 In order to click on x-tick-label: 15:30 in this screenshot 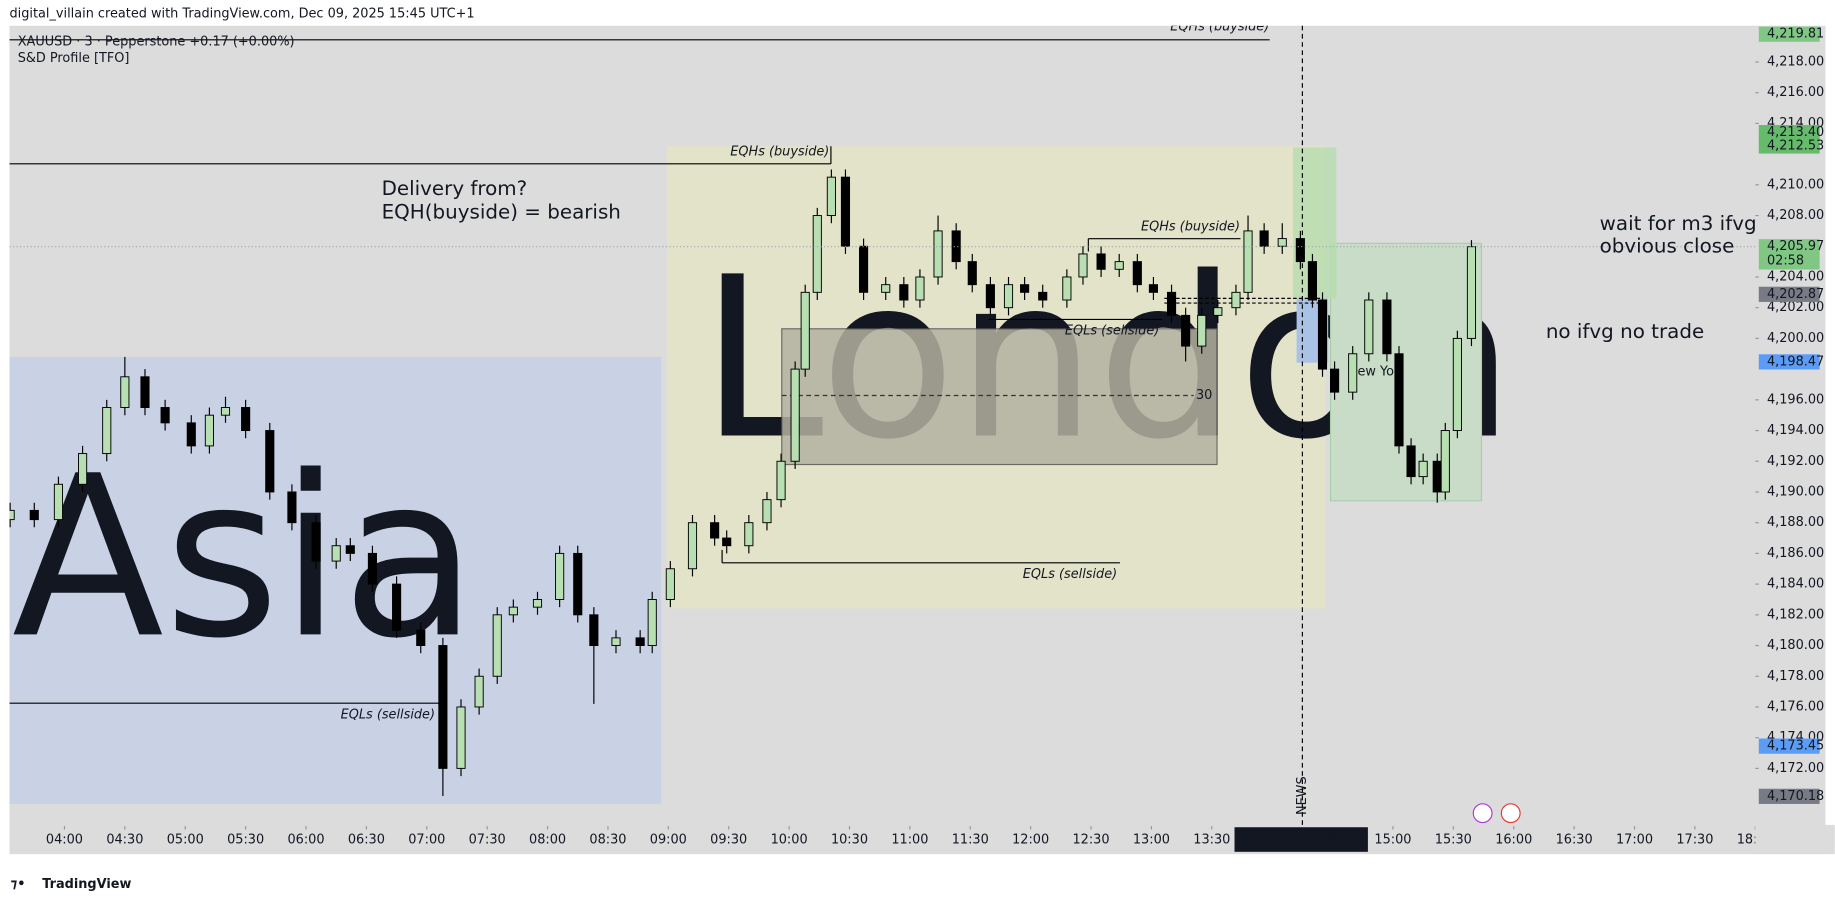, I will do `click(1453, 840)`.